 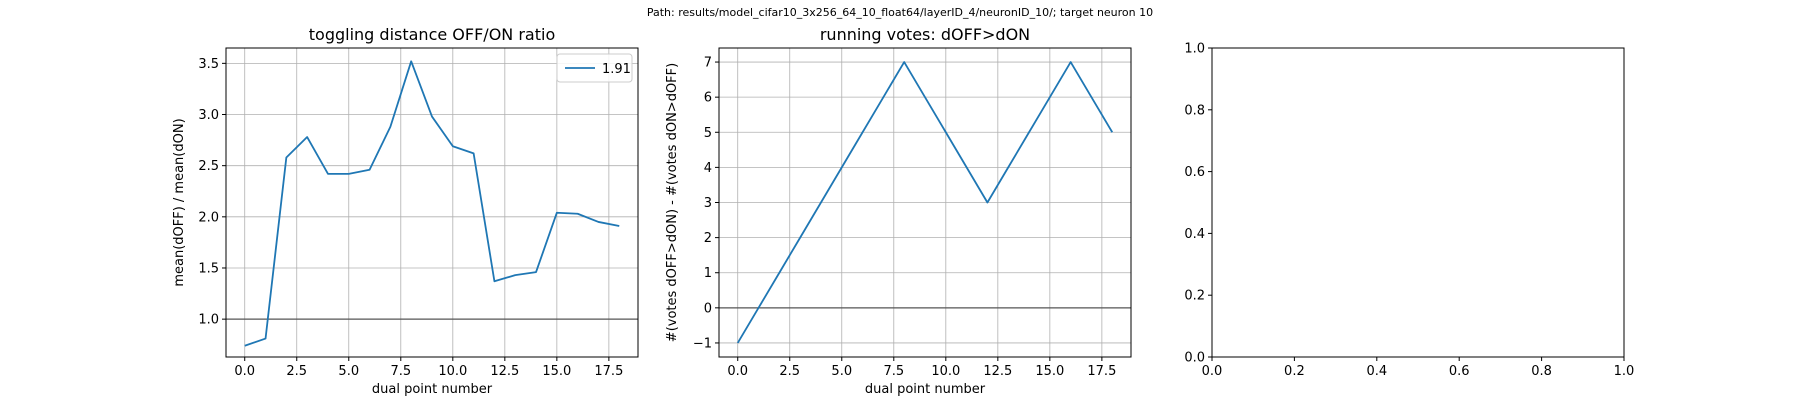 What do you see at coordinates (1376, 371) in the screenshot?
I see `x-tick-label: 0.4` at bounding box center [1376, 371].